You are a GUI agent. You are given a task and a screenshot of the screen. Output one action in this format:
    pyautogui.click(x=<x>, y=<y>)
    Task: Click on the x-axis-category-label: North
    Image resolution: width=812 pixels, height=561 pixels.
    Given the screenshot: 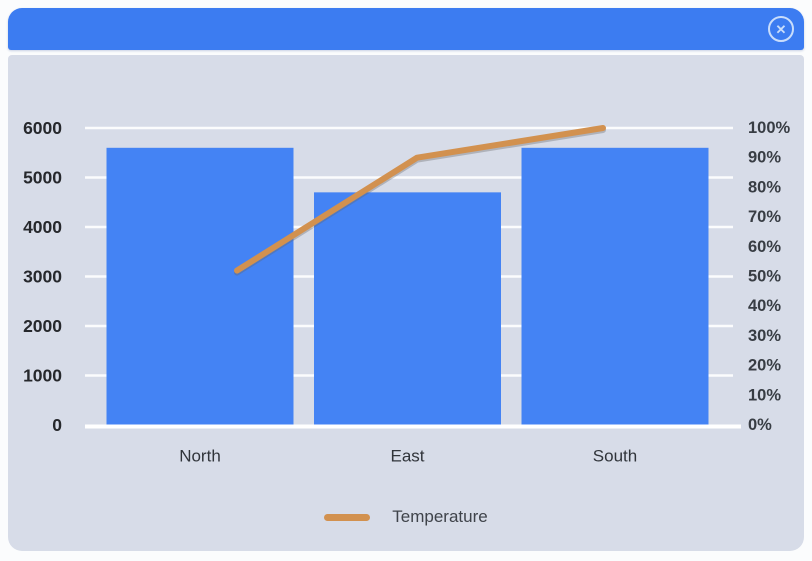 What is the action you would take?
    pyautogui.click(x=200, y=456)
    